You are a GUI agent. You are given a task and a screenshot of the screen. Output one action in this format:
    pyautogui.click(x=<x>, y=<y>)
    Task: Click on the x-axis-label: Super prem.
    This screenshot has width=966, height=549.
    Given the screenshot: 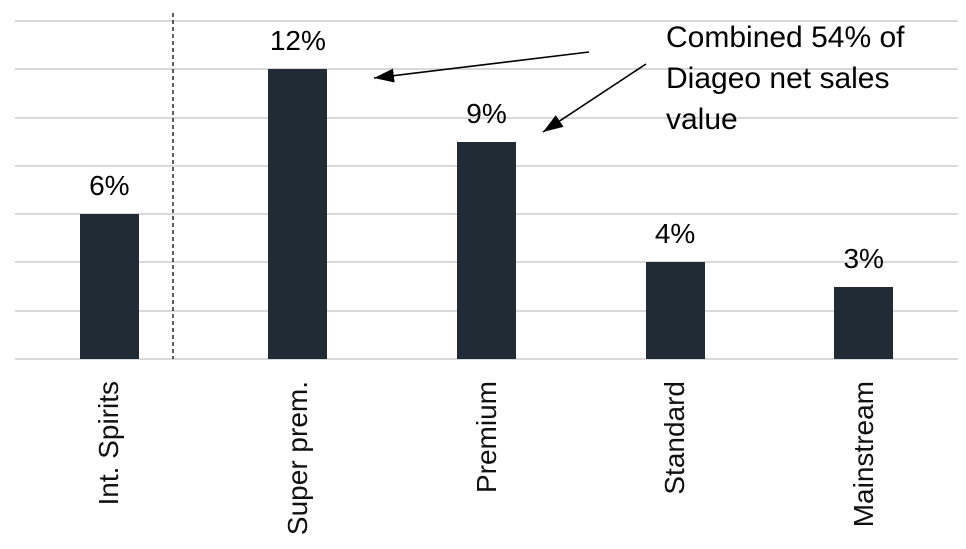 What is the action you would take?
    pyautogui.click(x=297, y=458)
    